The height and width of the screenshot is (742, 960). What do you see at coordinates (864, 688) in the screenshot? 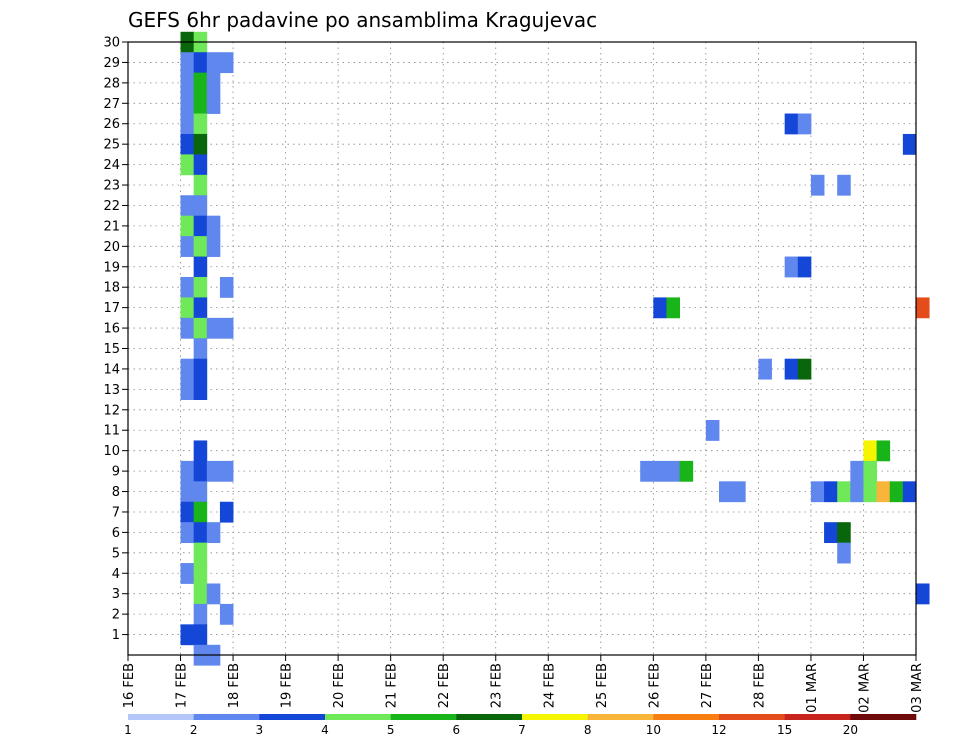
I see `x-tick-label: 02 MAR` at bounding box center [864, 688].